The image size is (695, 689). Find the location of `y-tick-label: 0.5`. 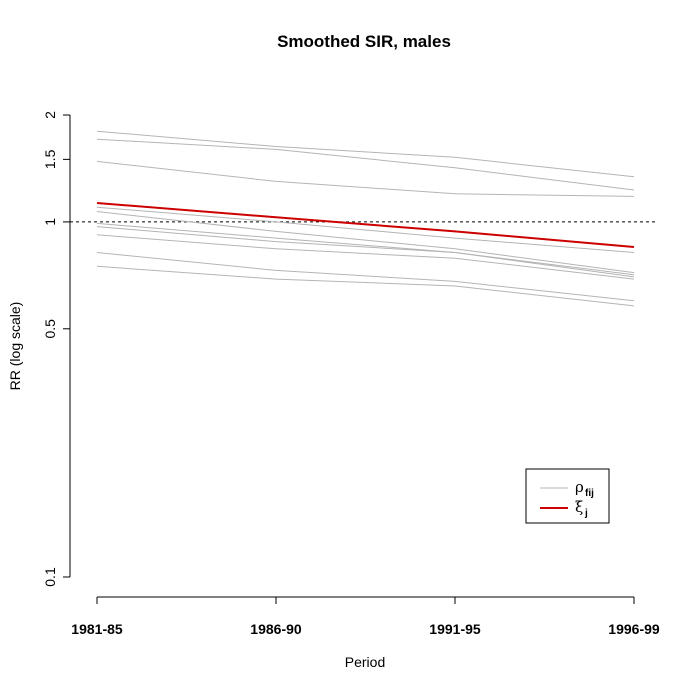

y-tick-label: 0.5 is located at coordinates (50, 329).